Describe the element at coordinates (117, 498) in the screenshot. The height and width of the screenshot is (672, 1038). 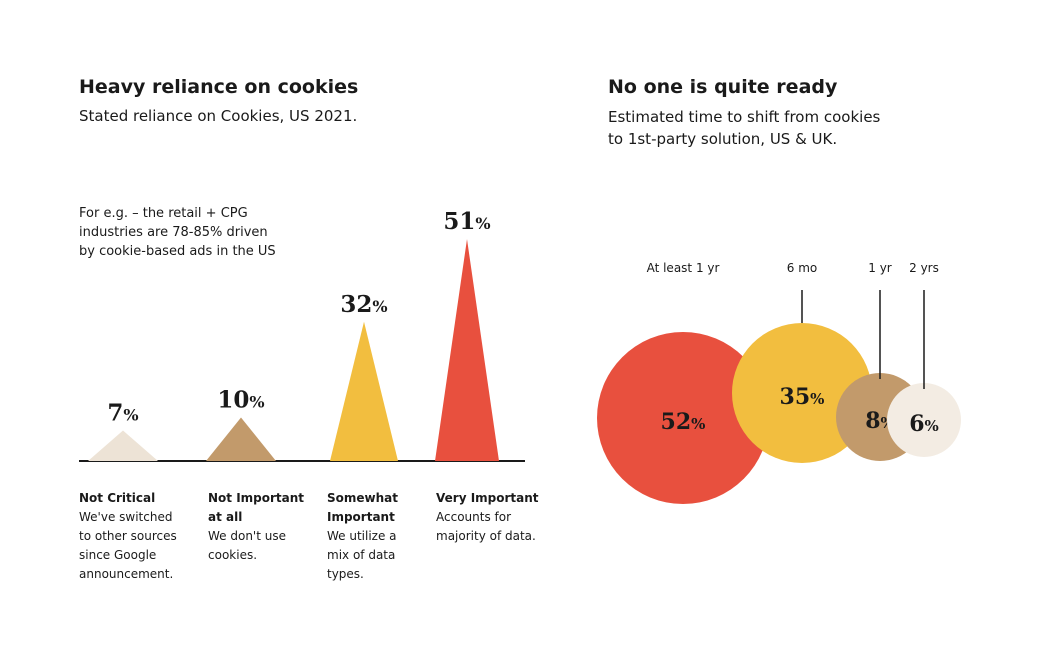
I see `category-name: Not Critical` at that location.